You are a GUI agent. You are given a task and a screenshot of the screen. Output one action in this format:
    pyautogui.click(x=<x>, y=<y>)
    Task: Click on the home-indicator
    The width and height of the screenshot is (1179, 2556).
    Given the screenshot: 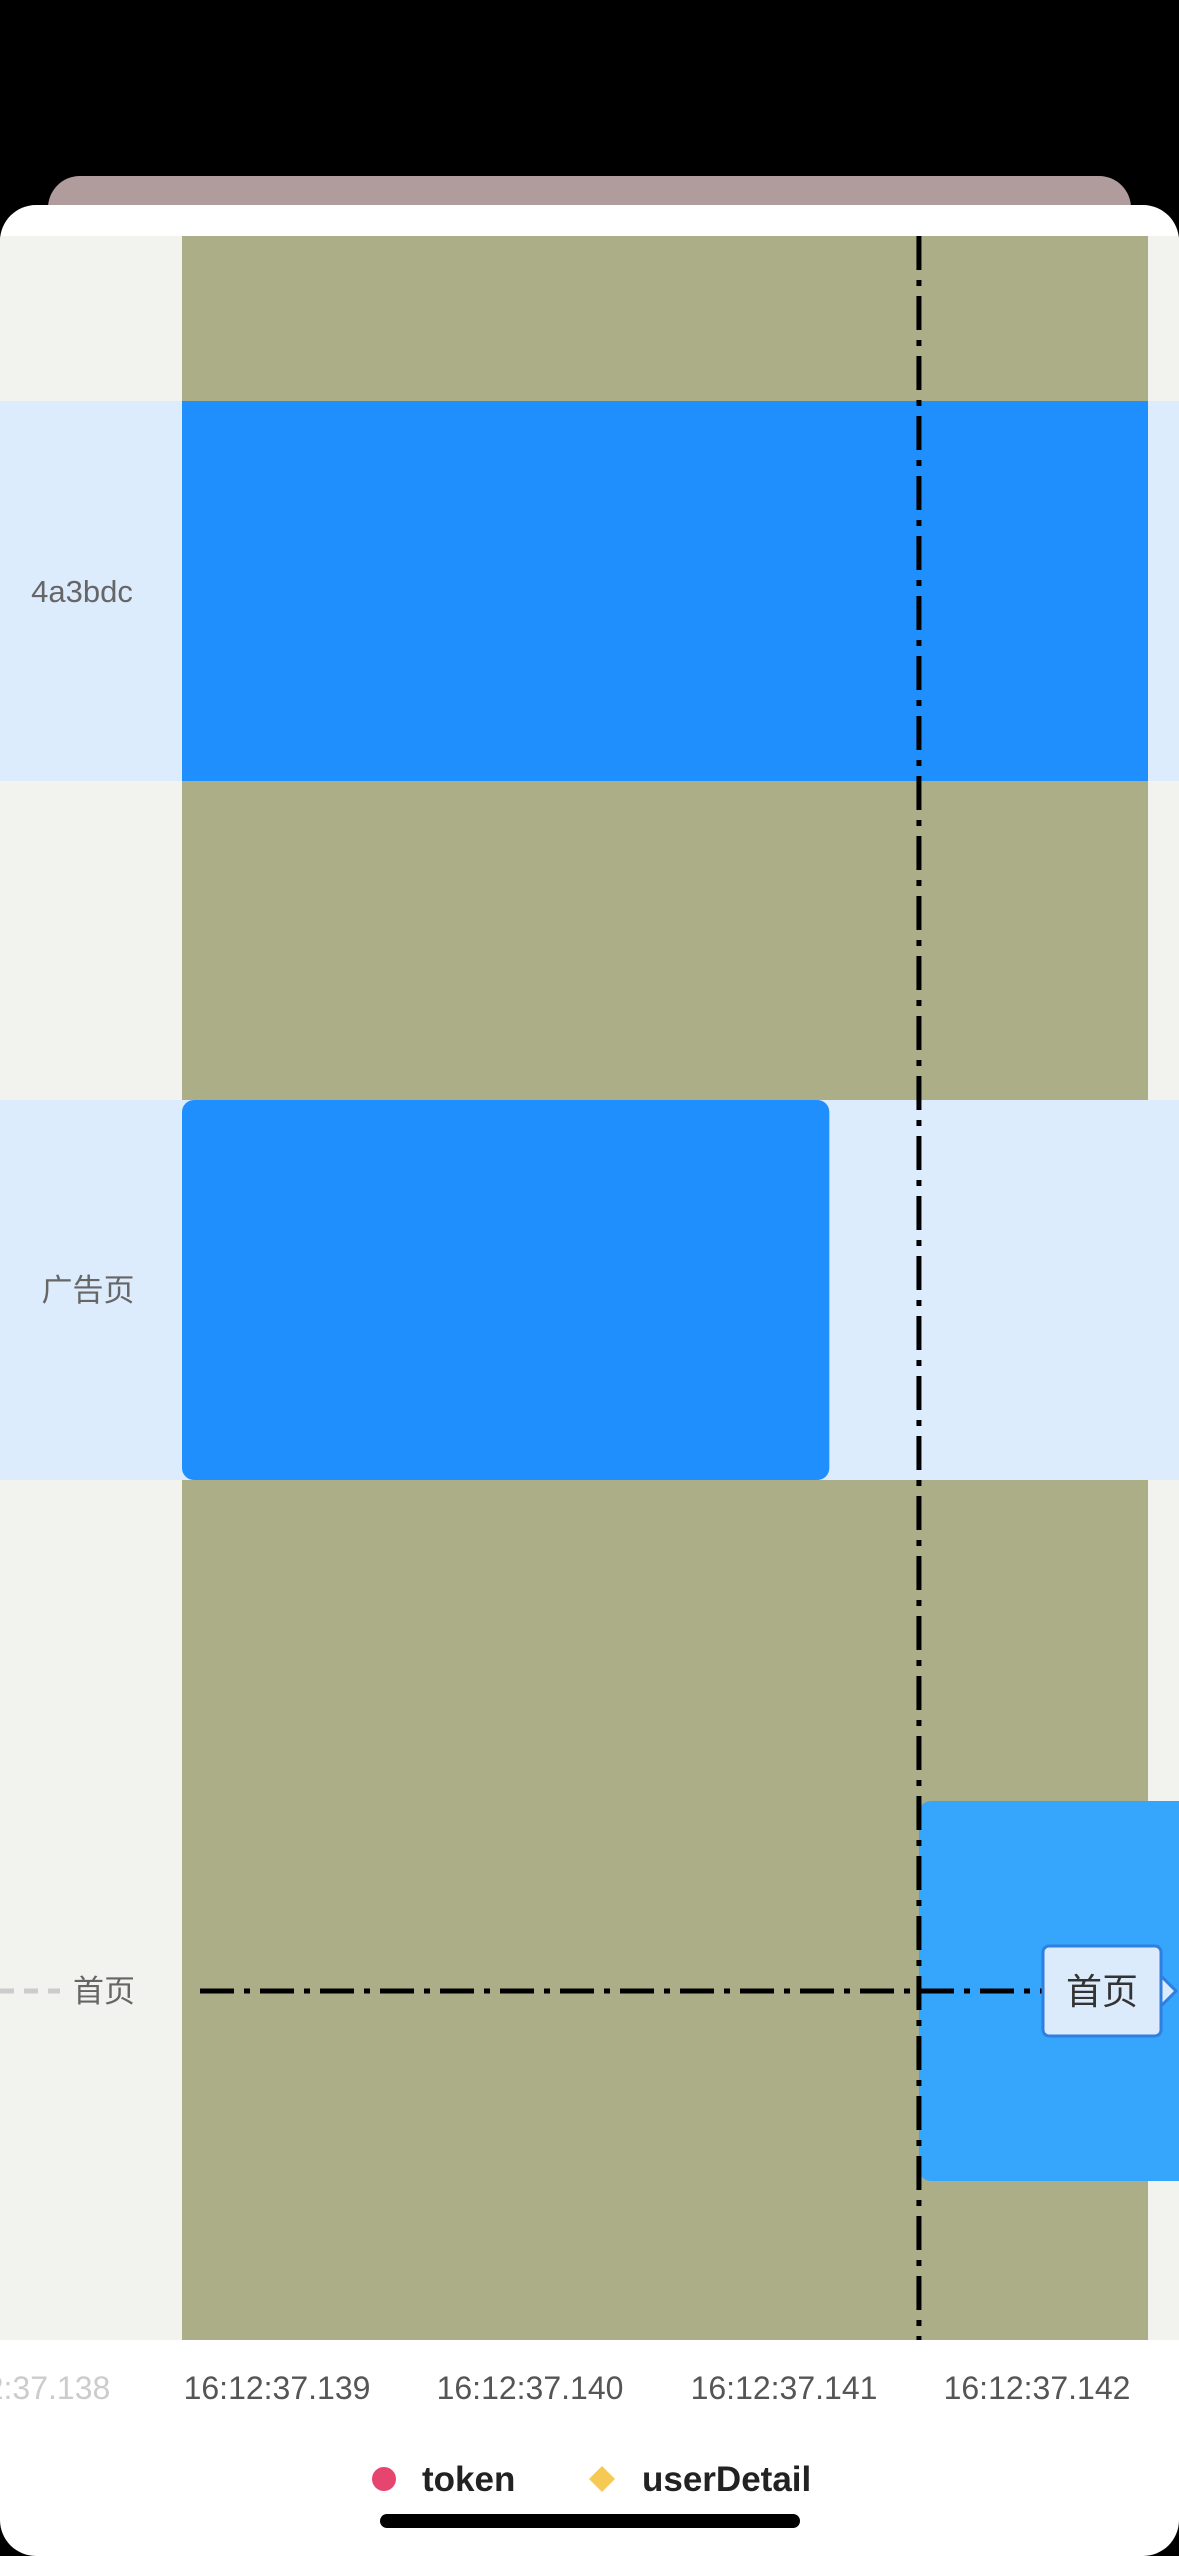 What is the action you would take?
    pyautogui.click(x=590, y=2521)
    